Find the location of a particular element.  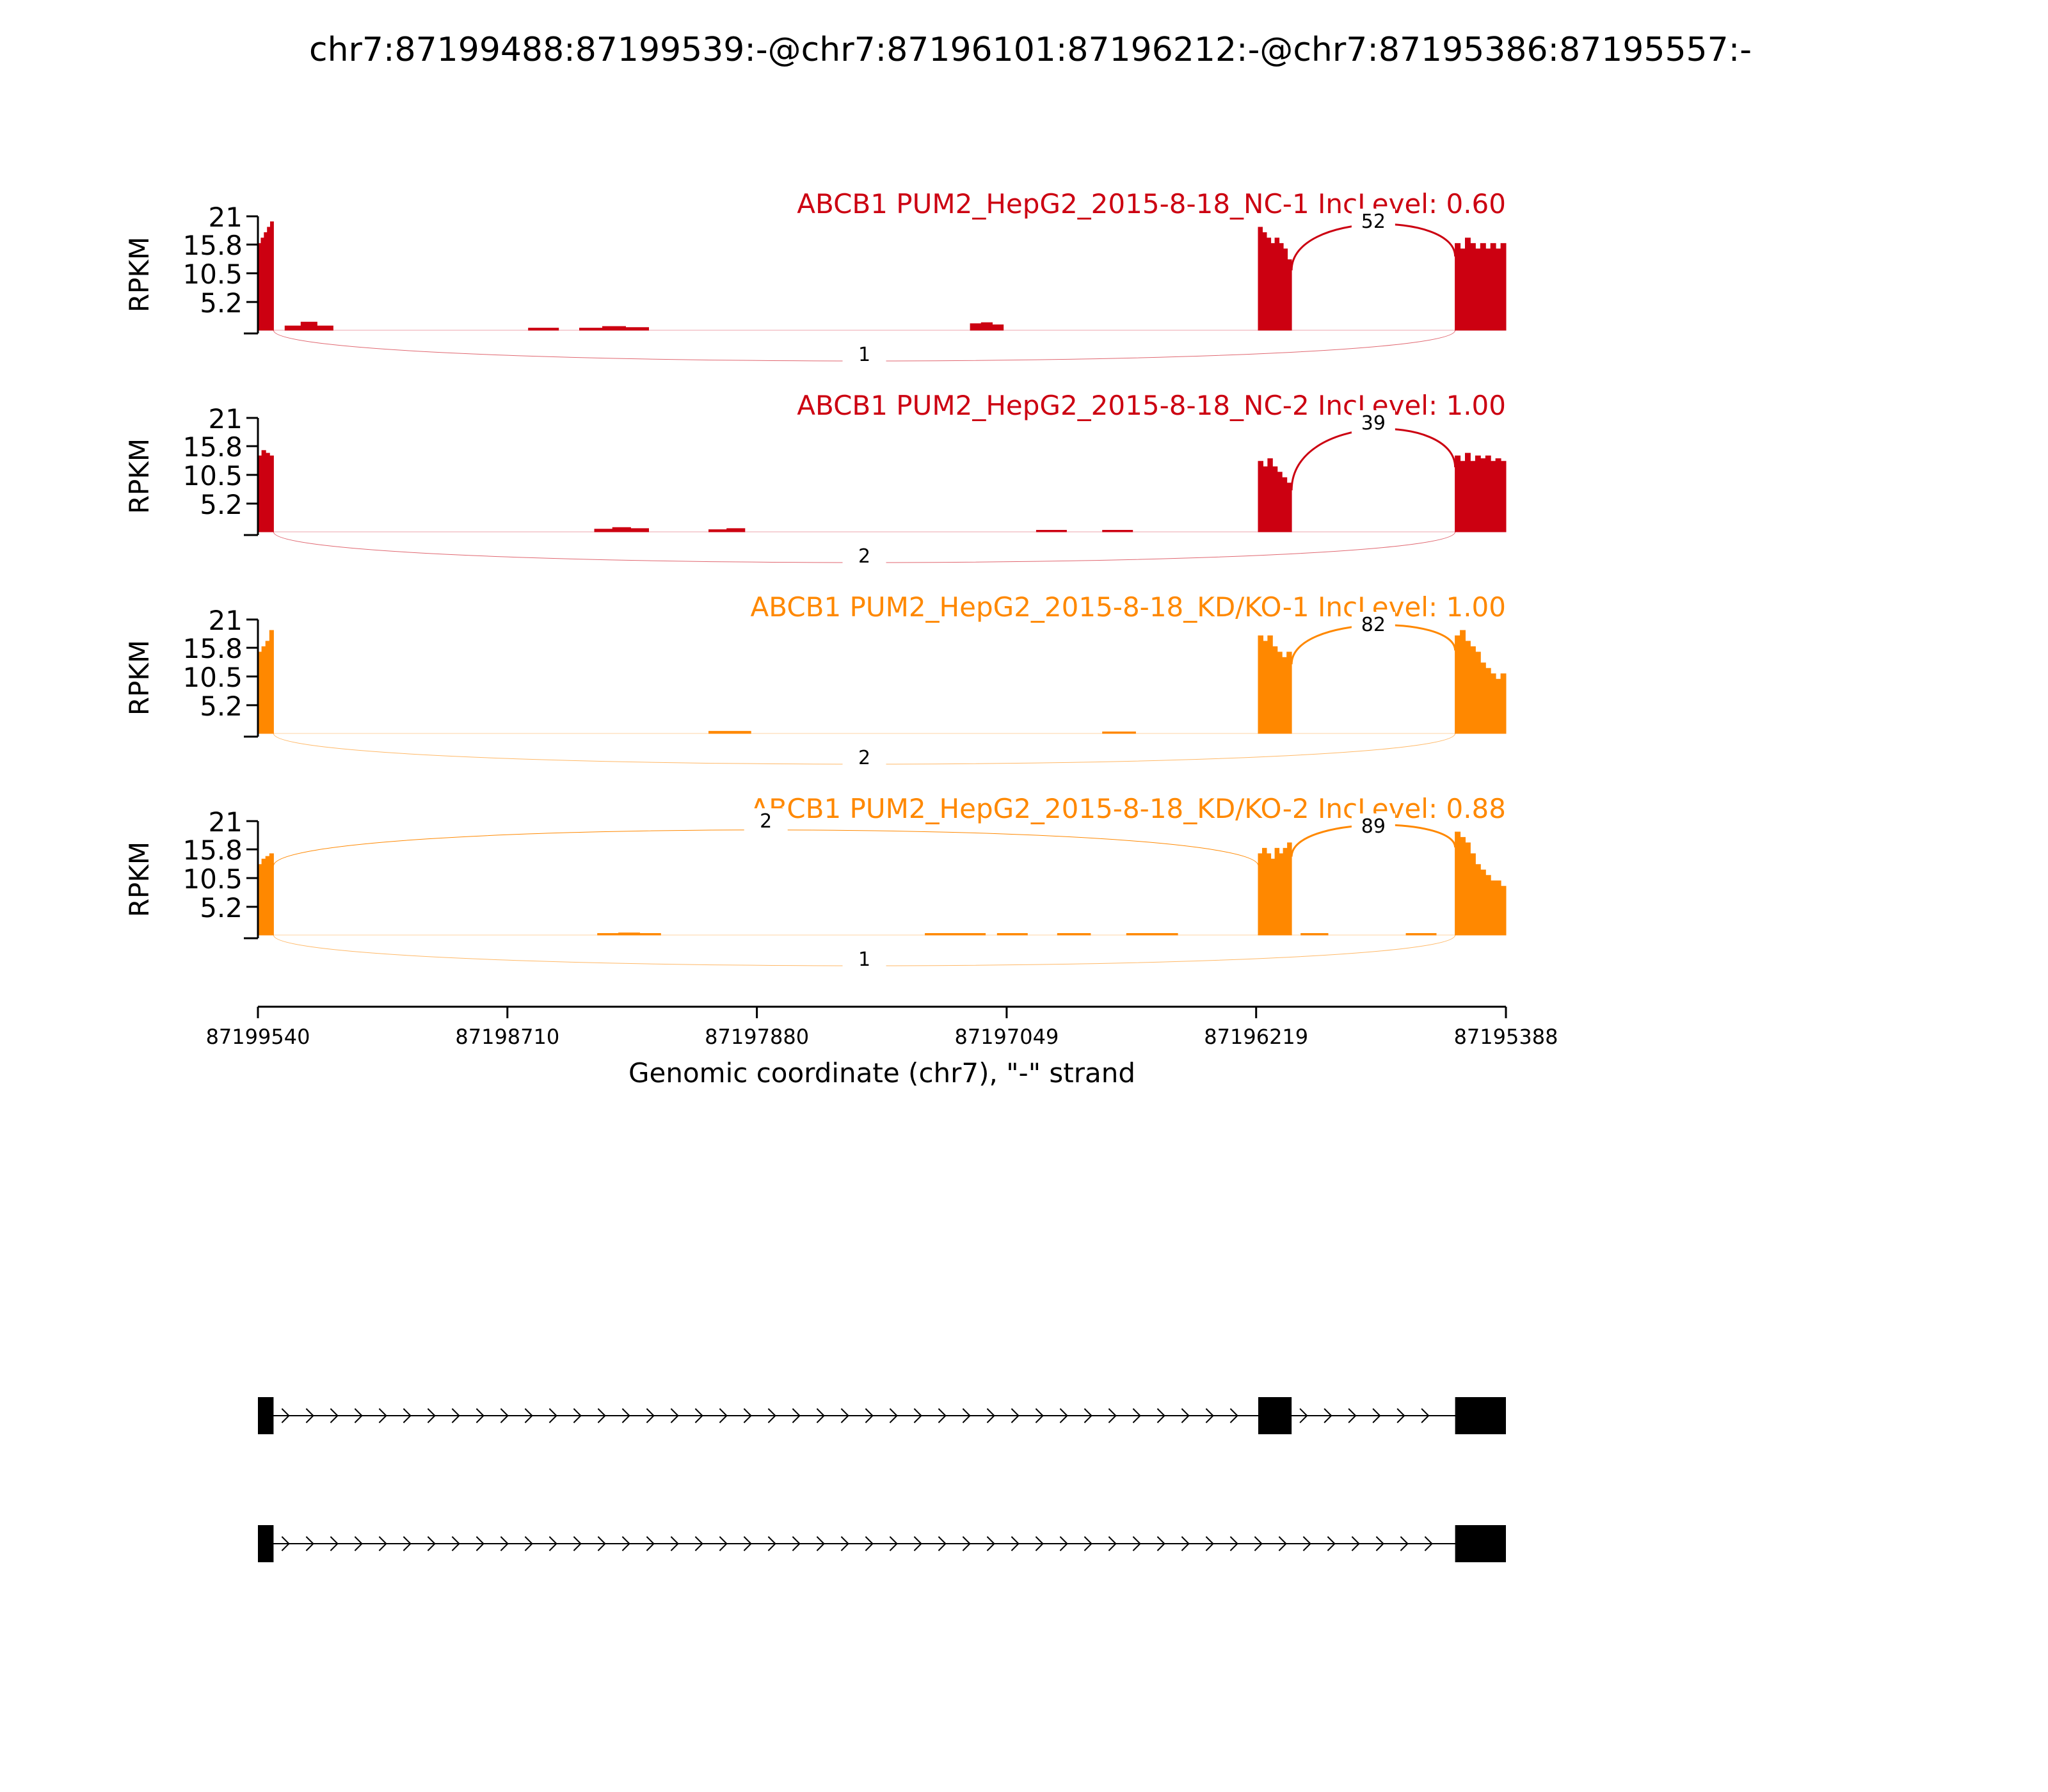

junction-label: 89 is located at coordinates (1373, 826).